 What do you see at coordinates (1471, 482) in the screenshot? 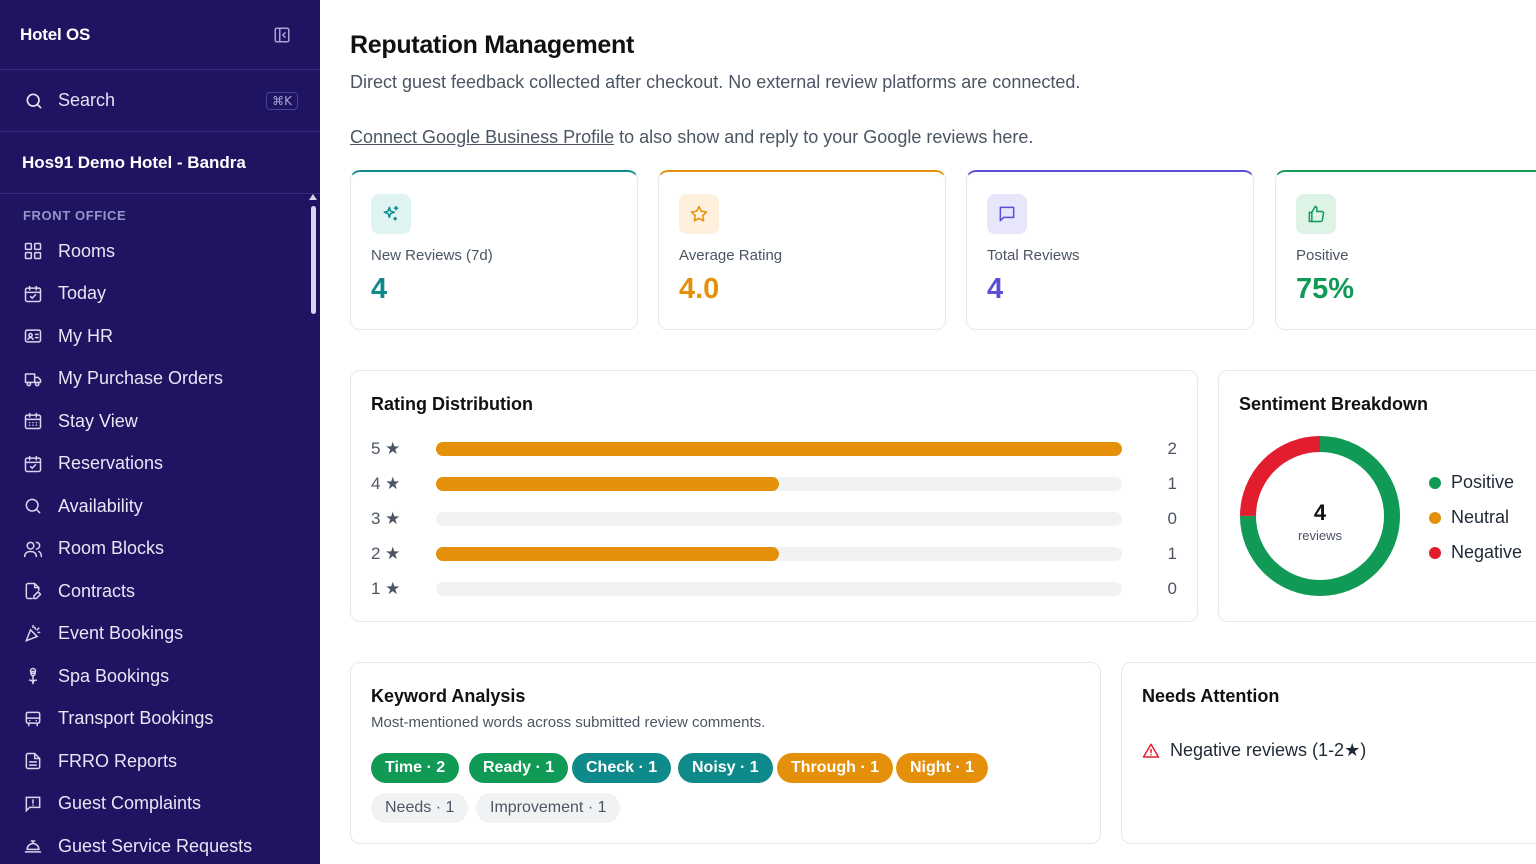
I see `legend-item-positive: Positive` at bounding box center [1471, 482].